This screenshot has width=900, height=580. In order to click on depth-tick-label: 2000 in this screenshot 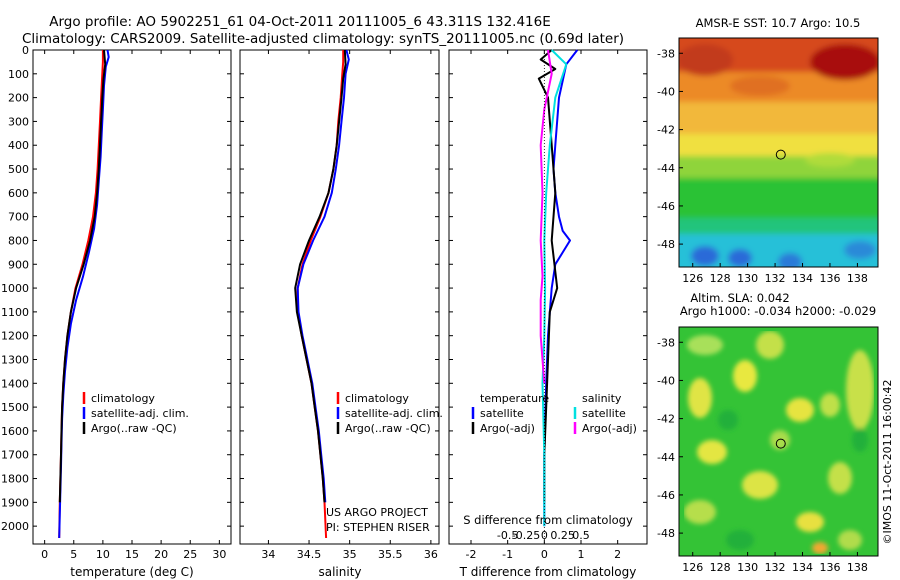, I will do `click(15, 526)`.